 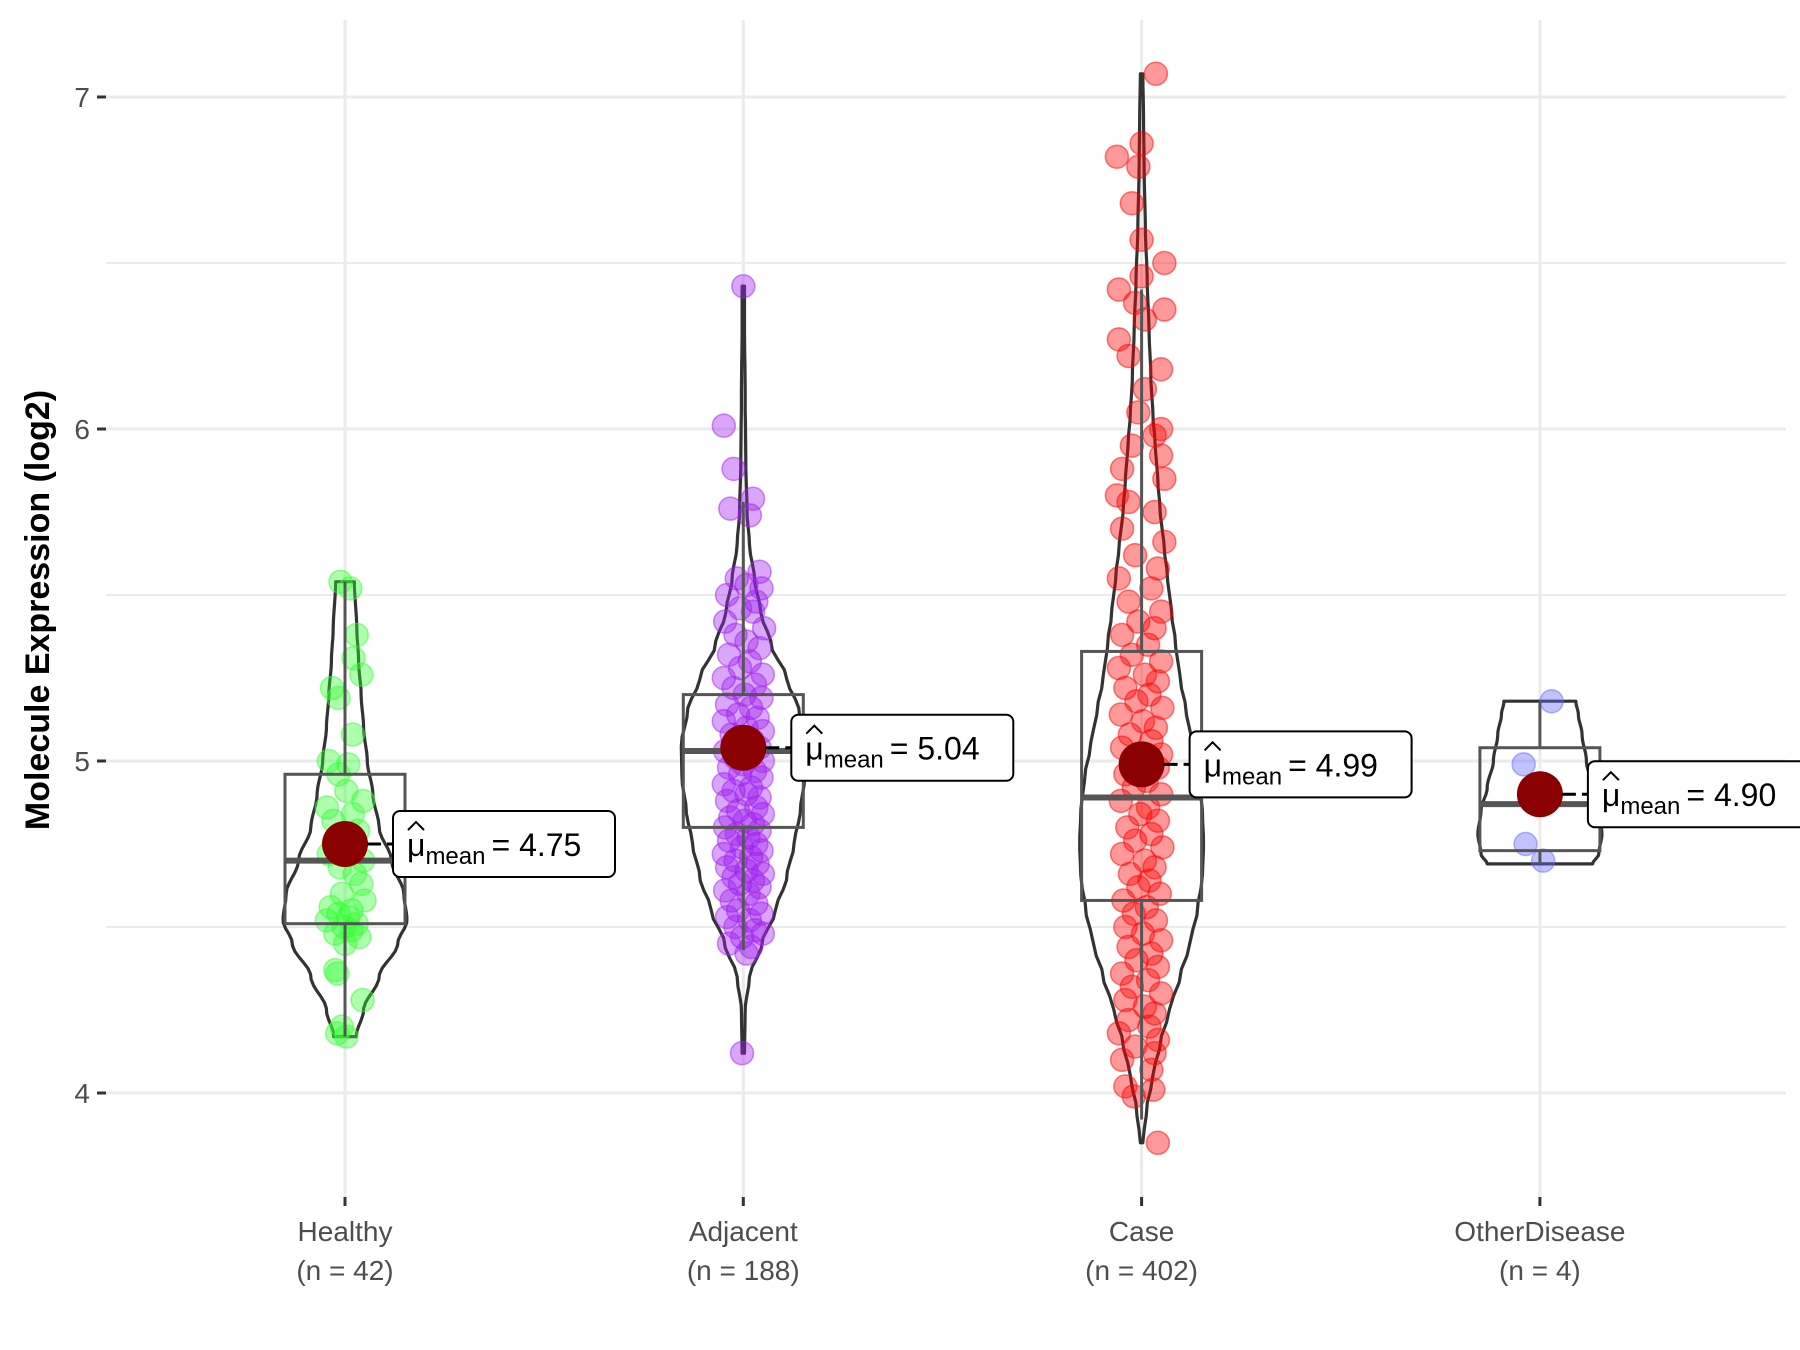 What do you see at coordinates (1291, 768) in the screenshot?
I see `mean-label-text: μmean = 4.99` at bounding box center [1291, 768].